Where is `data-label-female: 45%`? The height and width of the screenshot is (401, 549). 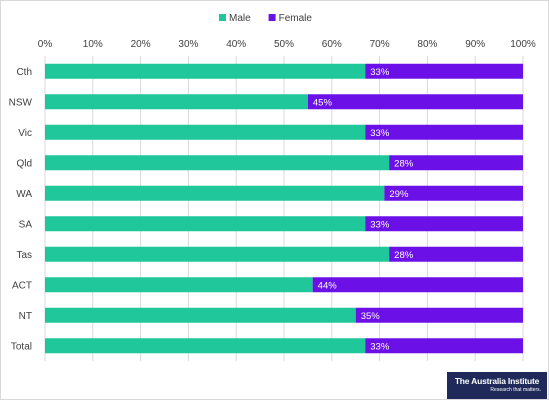 data-label-female: 45% is located at coordinates (323, 102).